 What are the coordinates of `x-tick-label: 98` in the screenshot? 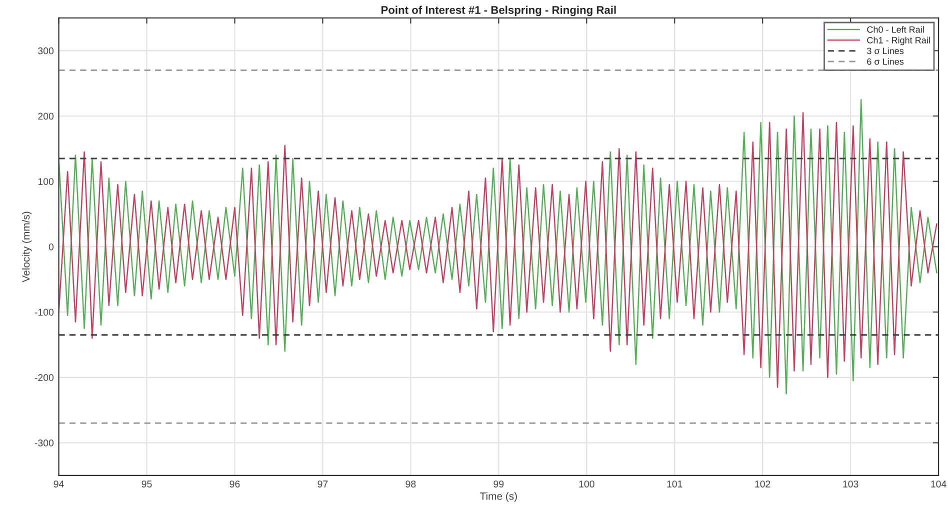 It's located at (411, 484).